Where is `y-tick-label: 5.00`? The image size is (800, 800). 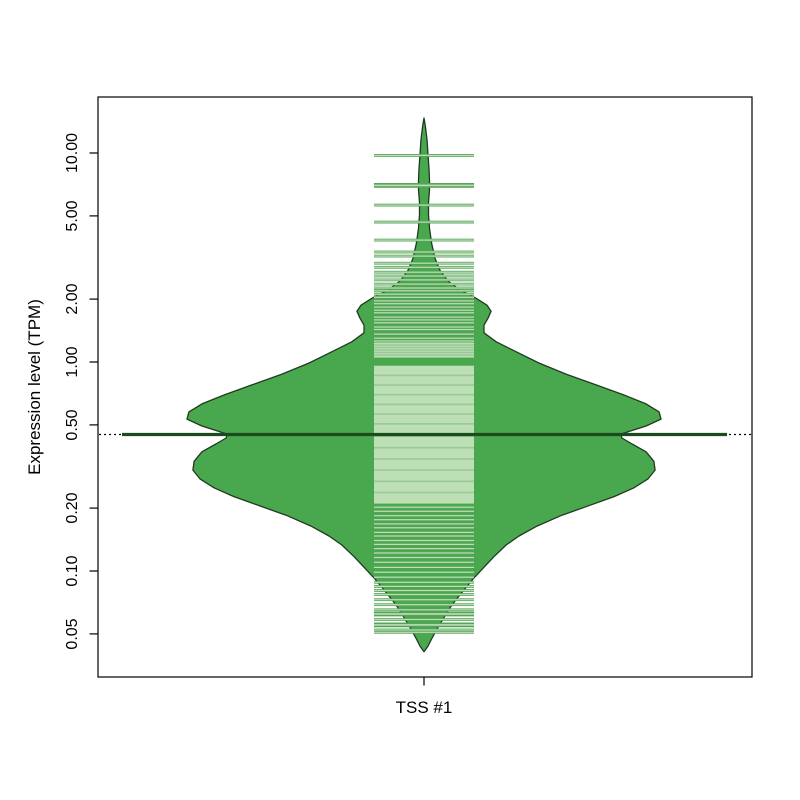 y-tick-label: 5.00 is located at coordinates (72, 216).